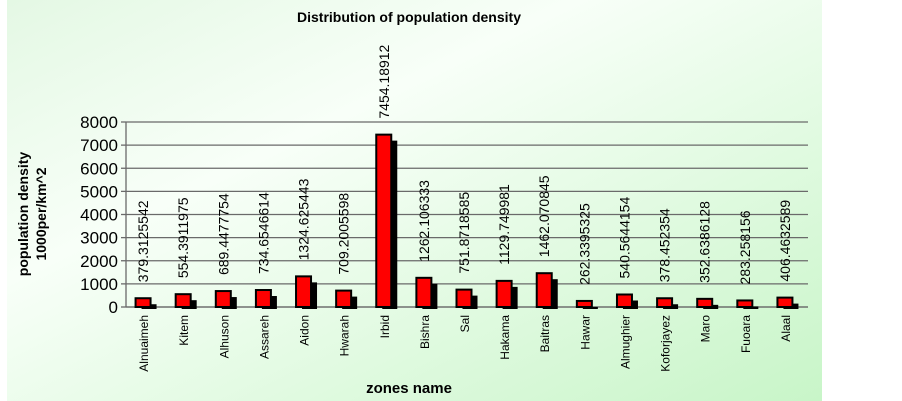  I want to click on data-label: 283.258156, so click(745, 247).